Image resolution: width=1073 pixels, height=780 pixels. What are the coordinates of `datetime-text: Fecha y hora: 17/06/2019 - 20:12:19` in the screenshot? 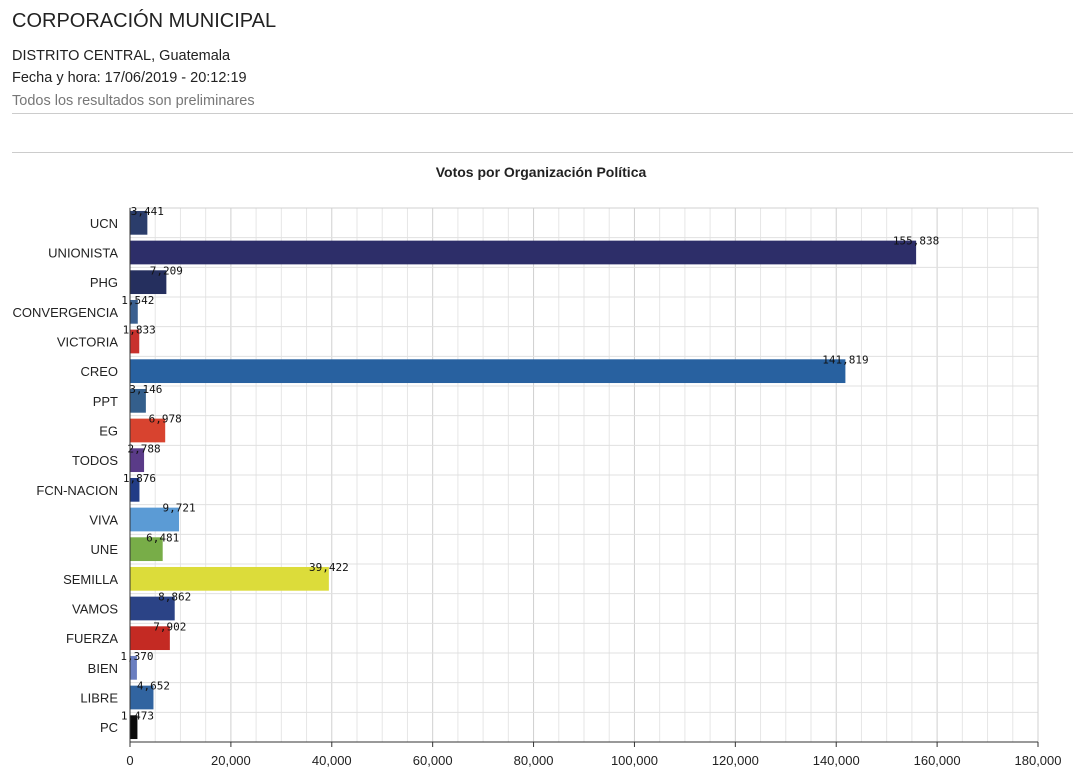 It's located at (129, 78).